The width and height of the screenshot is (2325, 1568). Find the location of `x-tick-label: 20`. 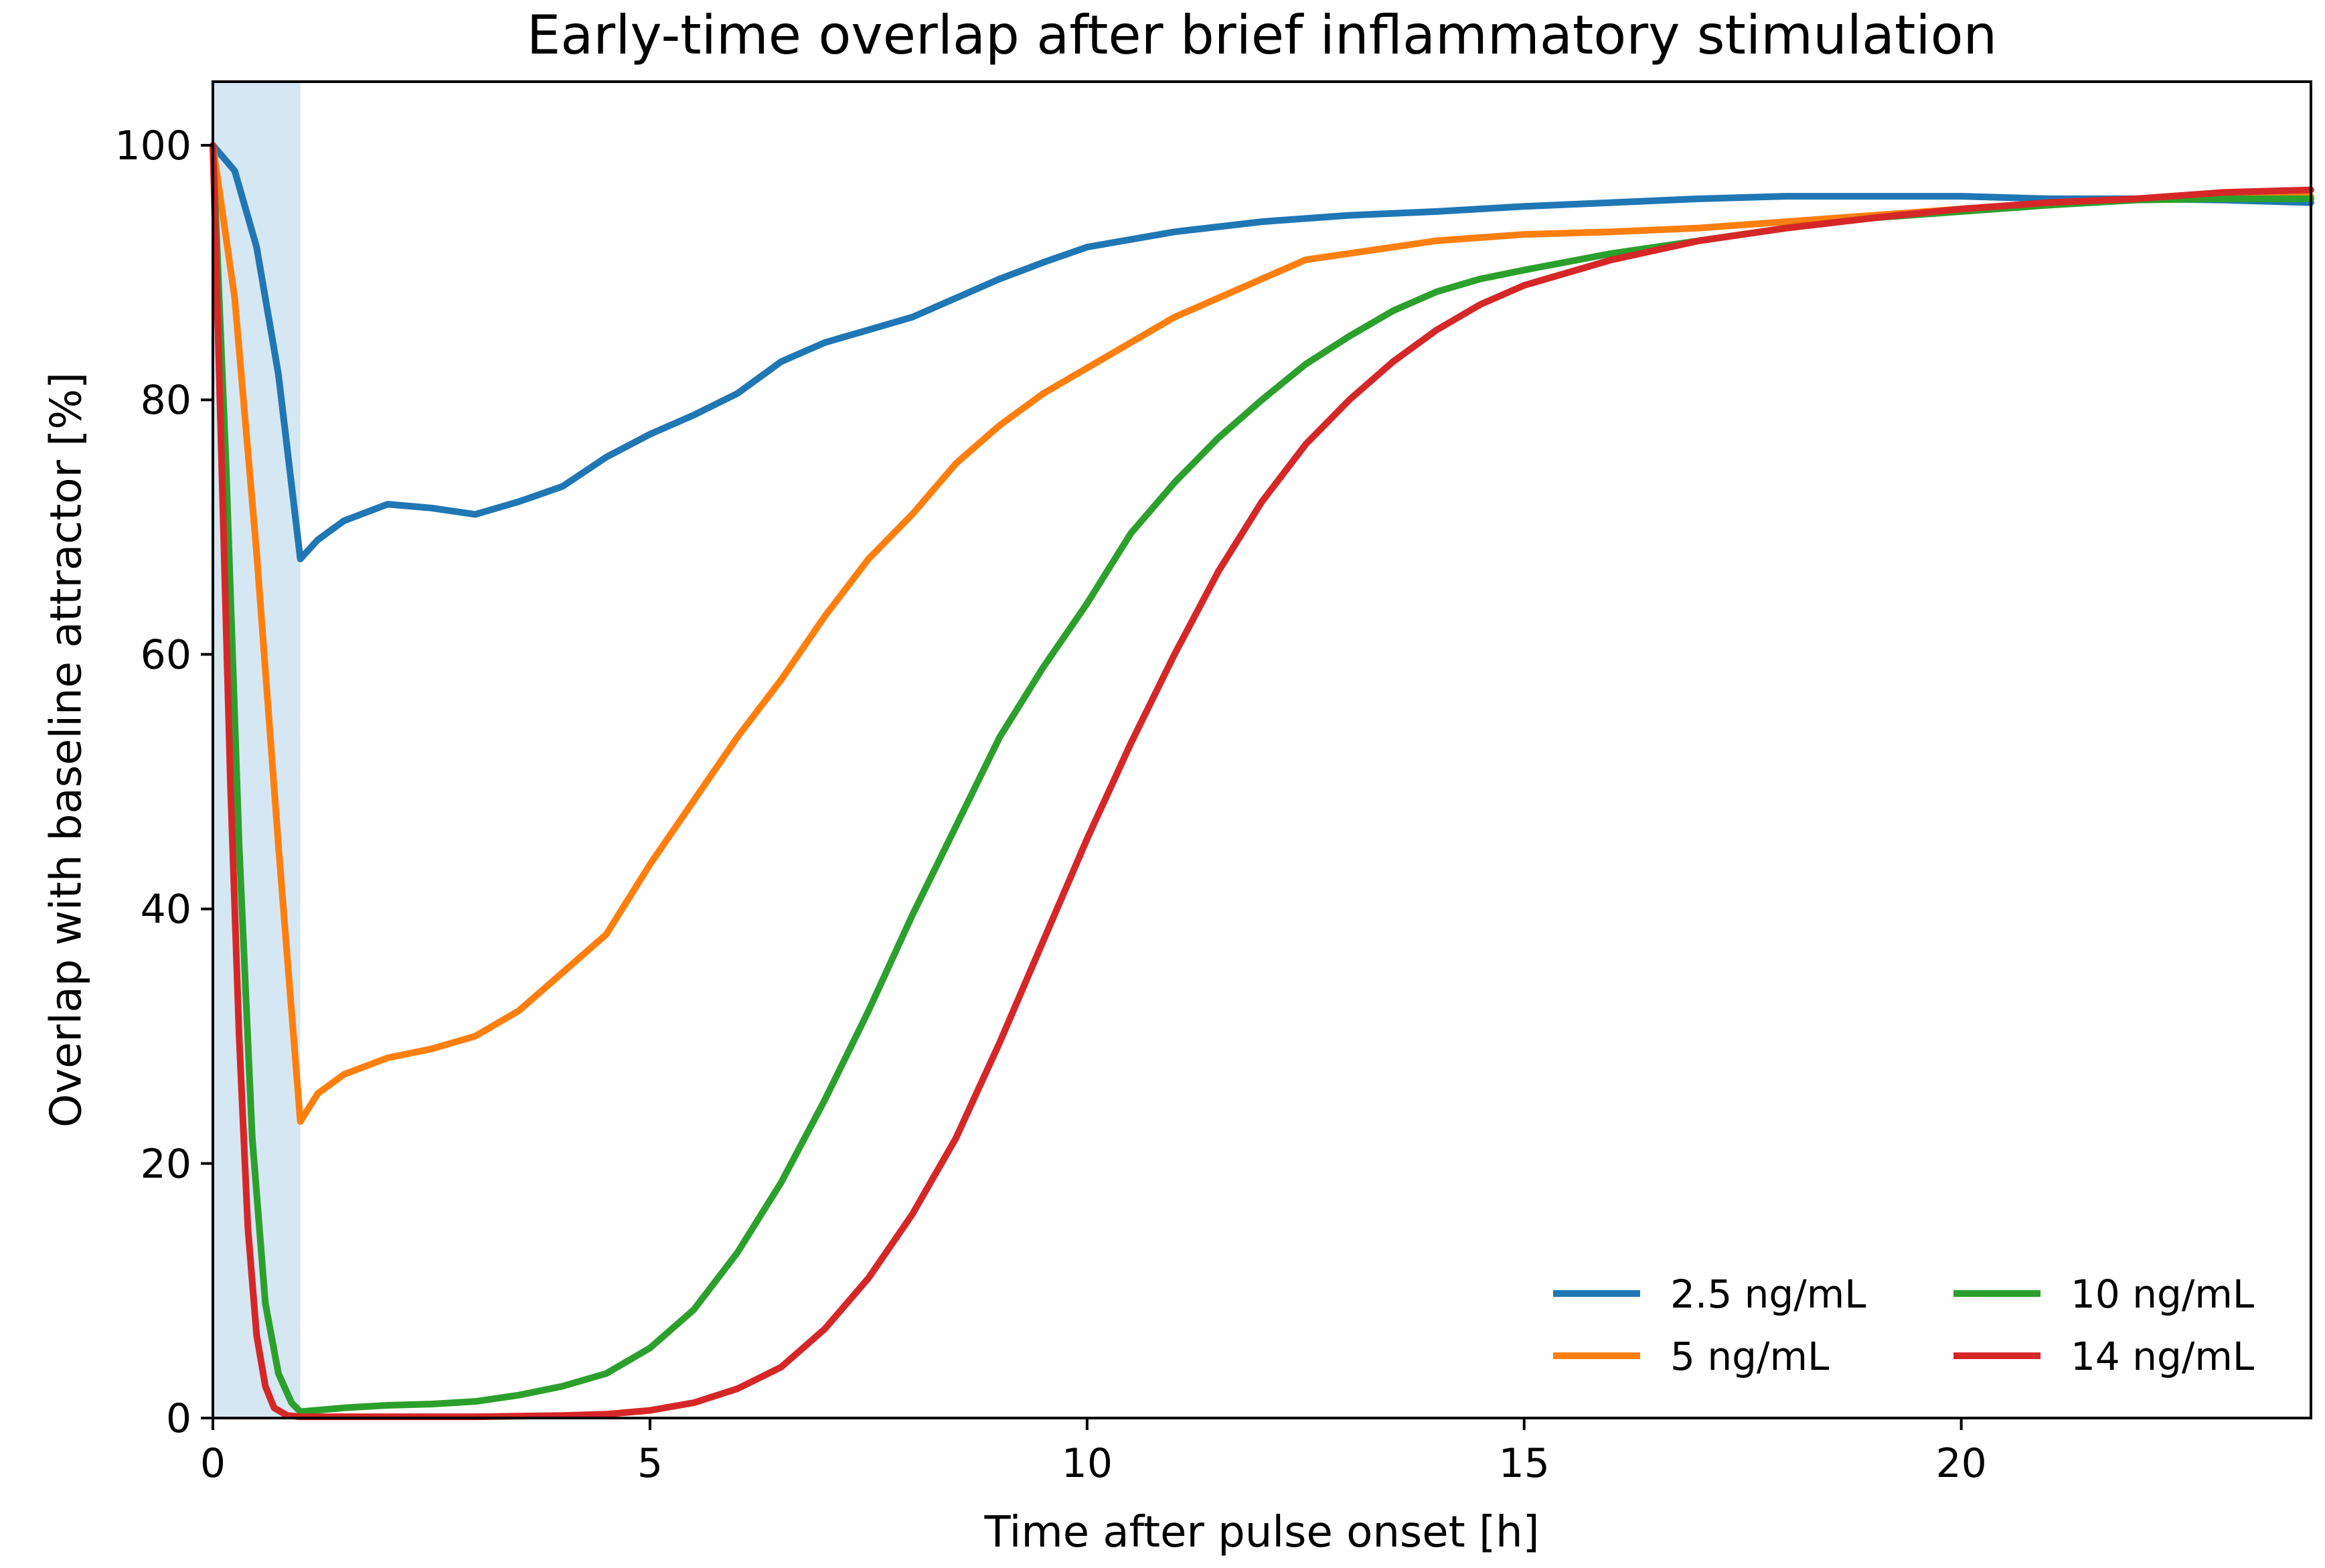

x-tick-label: 20 is located at coordinates (1961, 1463).